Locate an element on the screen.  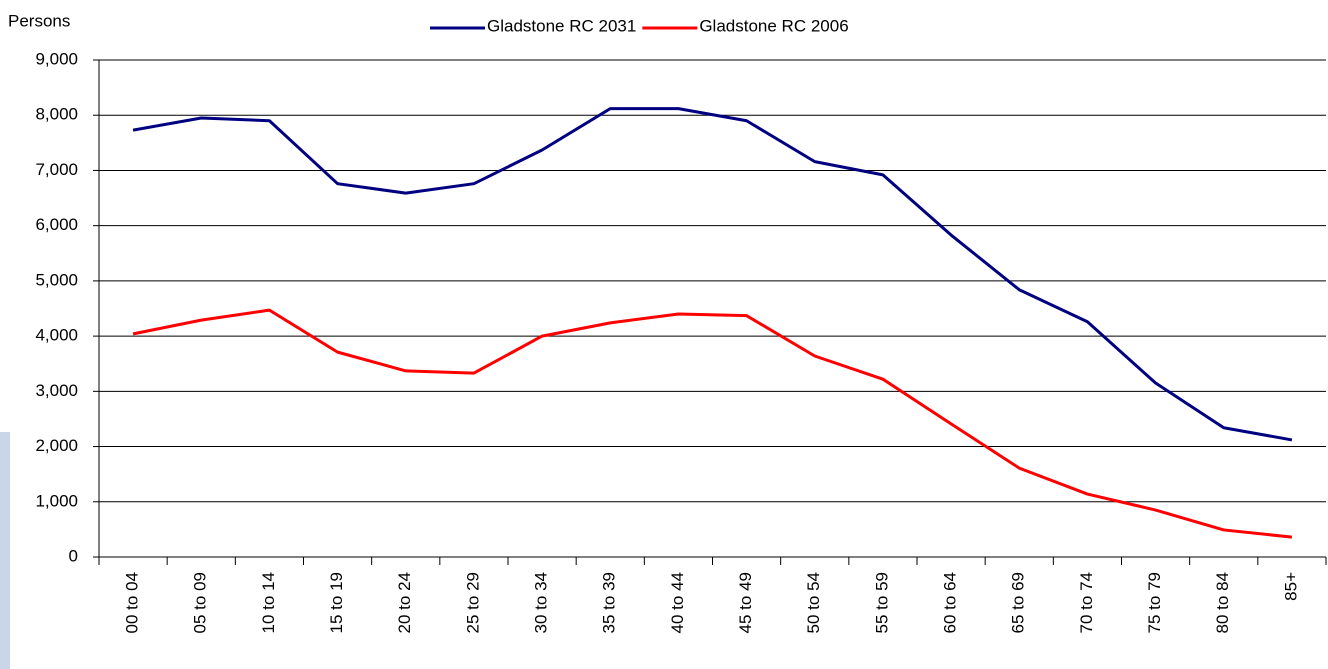
x-tick-label: 65 to 69 is located at coordinates (1018, 602).